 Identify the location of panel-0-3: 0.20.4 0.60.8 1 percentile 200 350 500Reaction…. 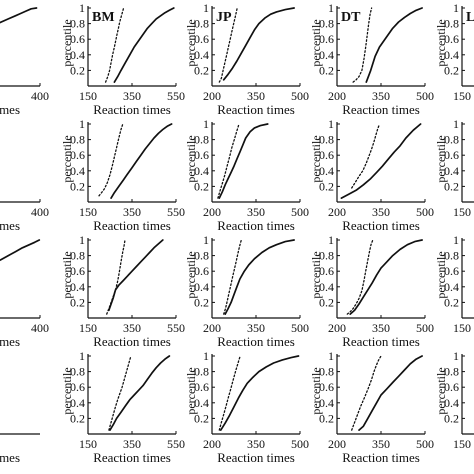
(371, 59).